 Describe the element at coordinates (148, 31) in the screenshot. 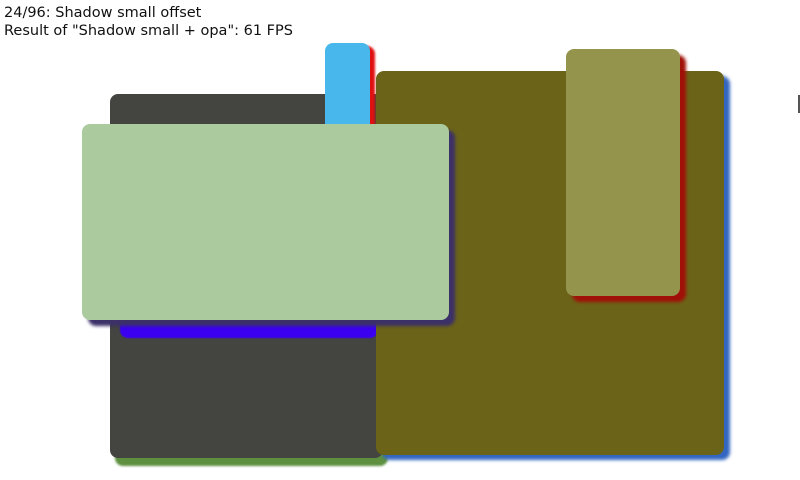

I see `result-text: Result of "Shadow small + opa": 61 FPS` at that location.